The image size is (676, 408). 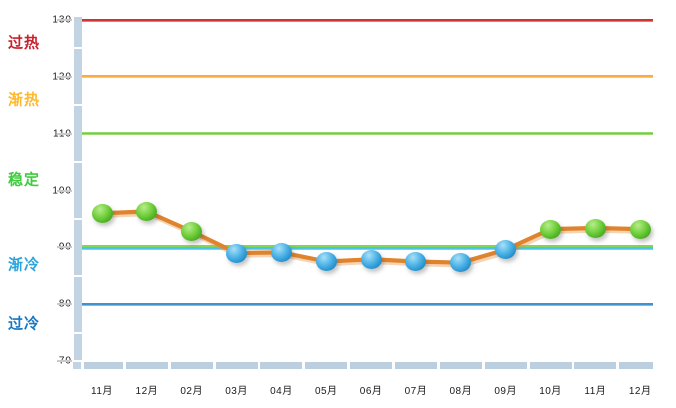 What do you see at coordinates (505, 391) in the screenshot?
I see `x-axis-label: 09月` at bounding box center [505, 391].